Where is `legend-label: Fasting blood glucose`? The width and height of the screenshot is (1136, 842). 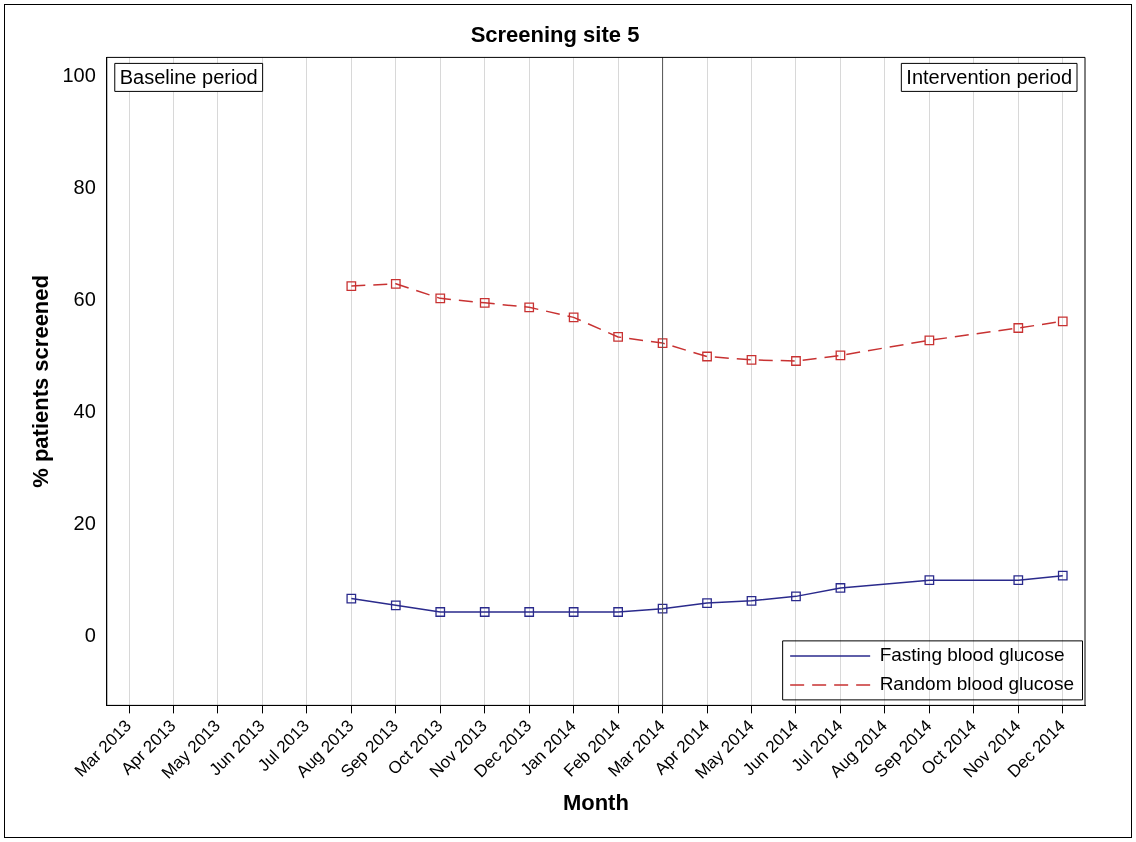
legend-label: Fasting blood glucose is located at coordinates (972, 655).